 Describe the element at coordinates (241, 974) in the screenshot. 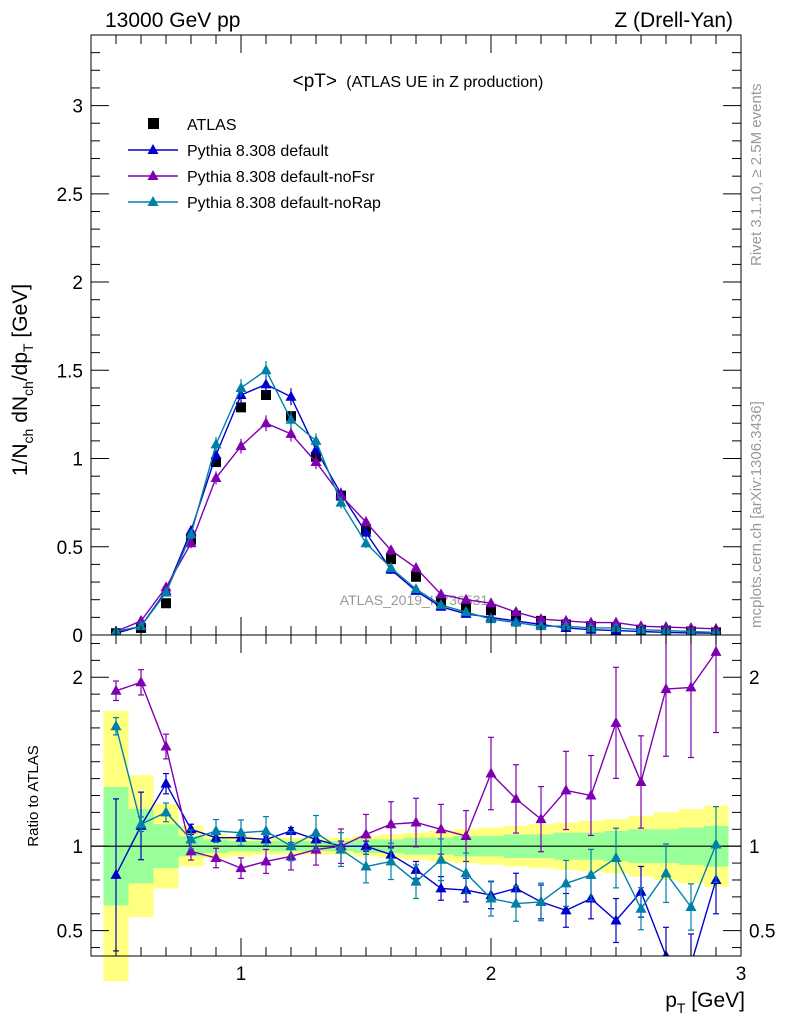

I see `x-tick-label: 1` at that location.